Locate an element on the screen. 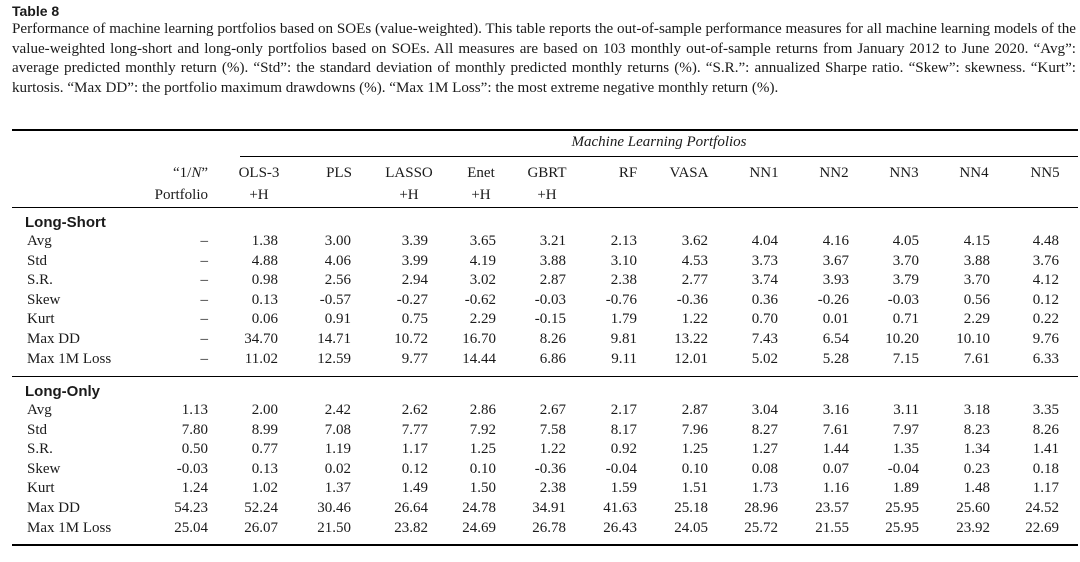 The image size is (1080, 562). table-cell: 4.19 is located at coordinates (482, 260).